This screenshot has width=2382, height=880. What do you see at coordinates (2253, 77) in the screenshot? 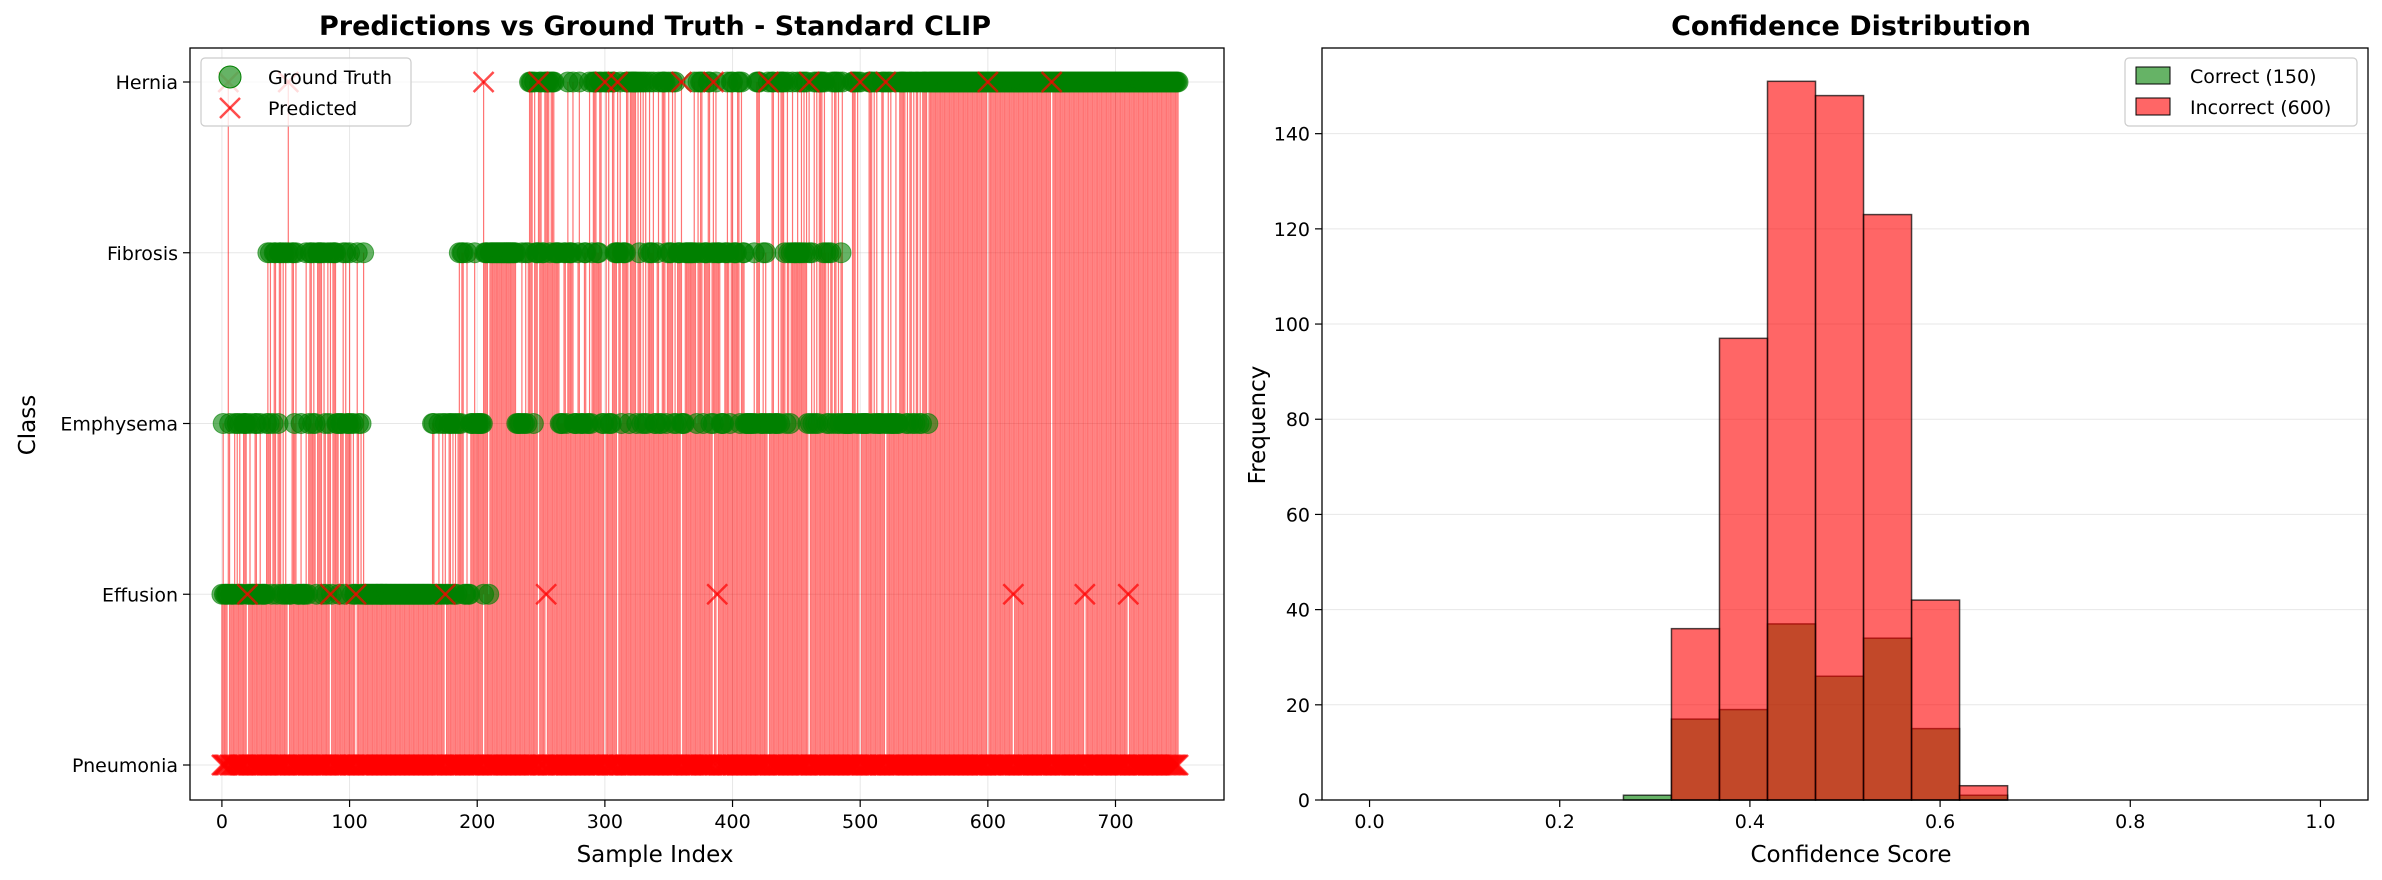
I see `legend-correct-label: Correct (150)` at bounding box center [2253, 77].